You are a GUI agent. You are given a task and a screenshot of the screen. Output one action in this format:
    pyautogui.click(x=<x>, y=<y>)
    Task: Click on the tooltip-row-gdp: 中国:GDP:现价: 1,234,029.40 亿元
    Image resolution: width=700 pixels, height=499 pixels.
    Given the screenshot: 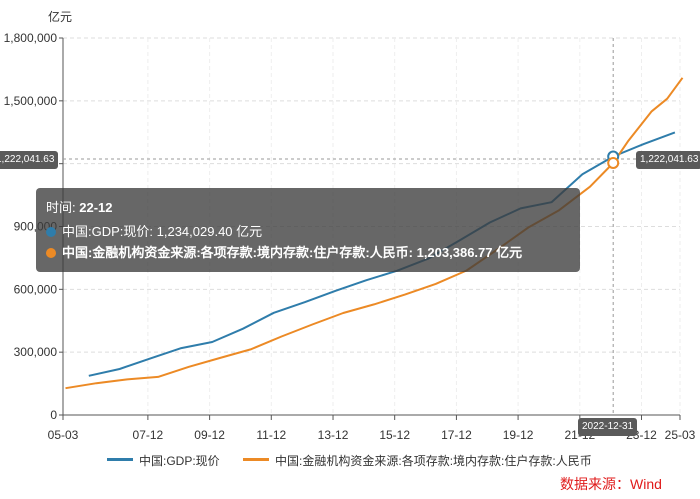 What is the action you would take?
    pyautogui.click(x=308, y=231)
    